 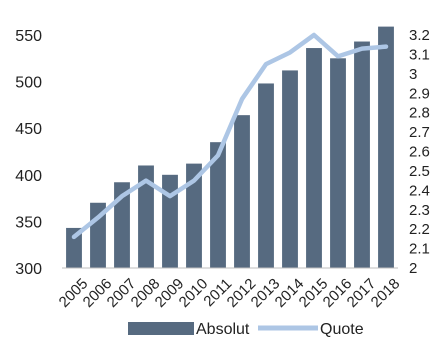 I want to click on right-tick-2.7: 2.7, so click(x=419, y=132).